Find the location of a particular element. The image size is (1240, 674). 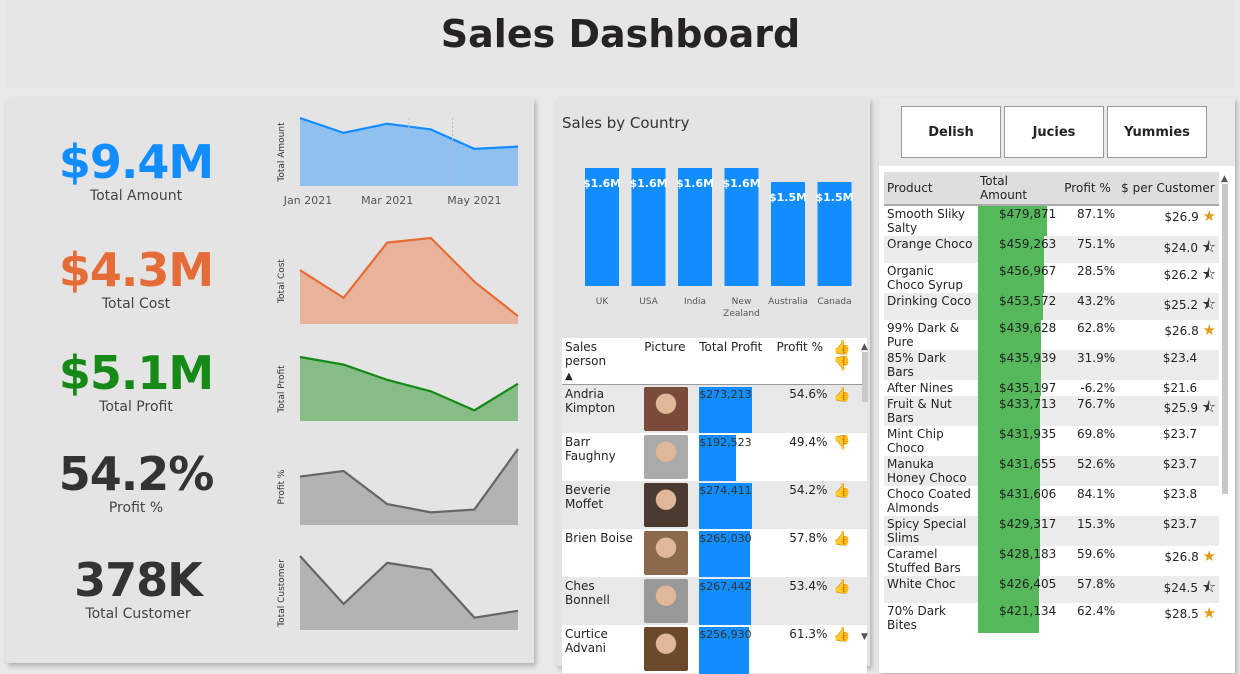

header-total-profit: Total Profit is located at coordinates (734, 361).